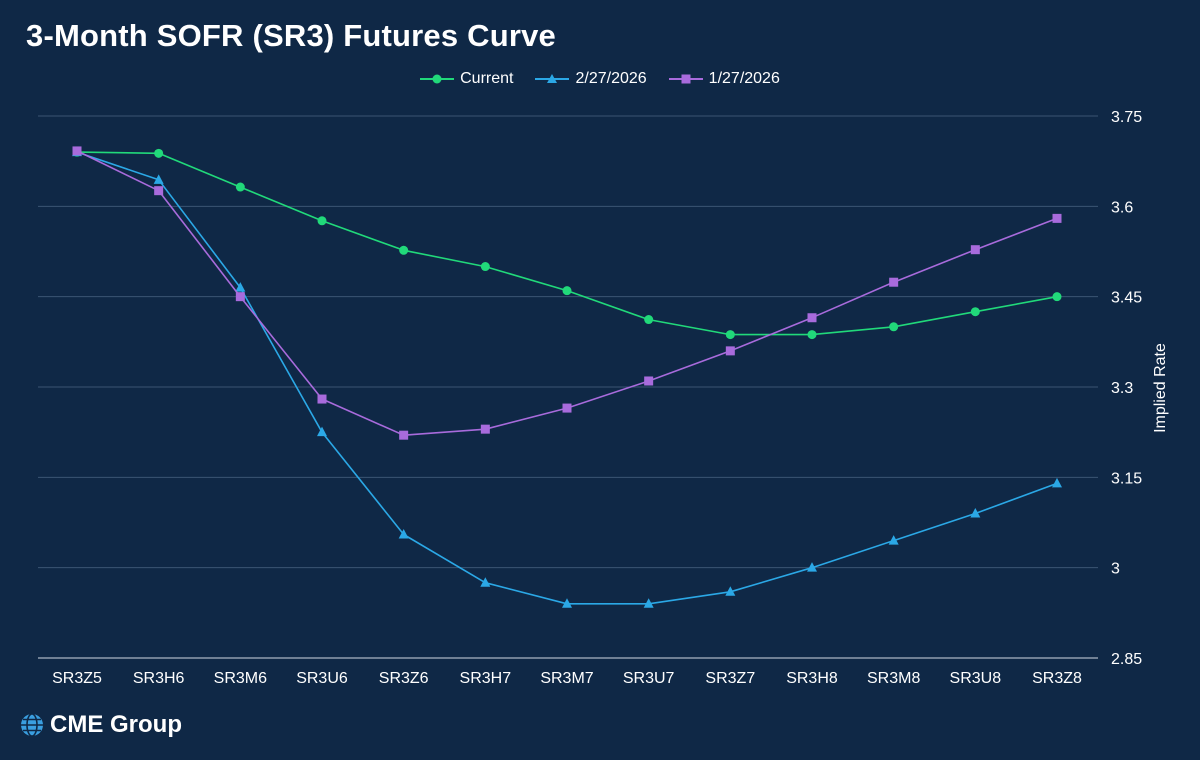 The image size is (1200, 760). I want to click on x-tick-label: SR3H7, so click(486, 678).